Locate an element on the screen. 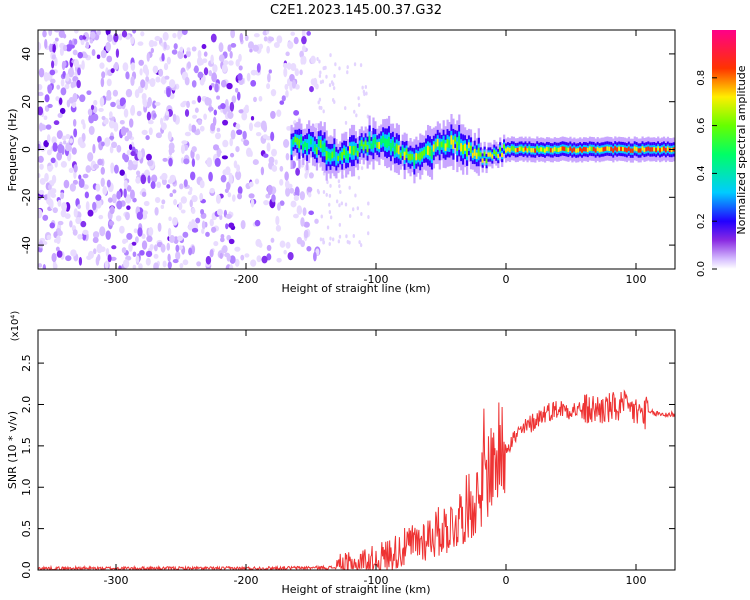  bottom-y-axis-label: SNR (10 * v/v) is located at coordinates (12, 450).